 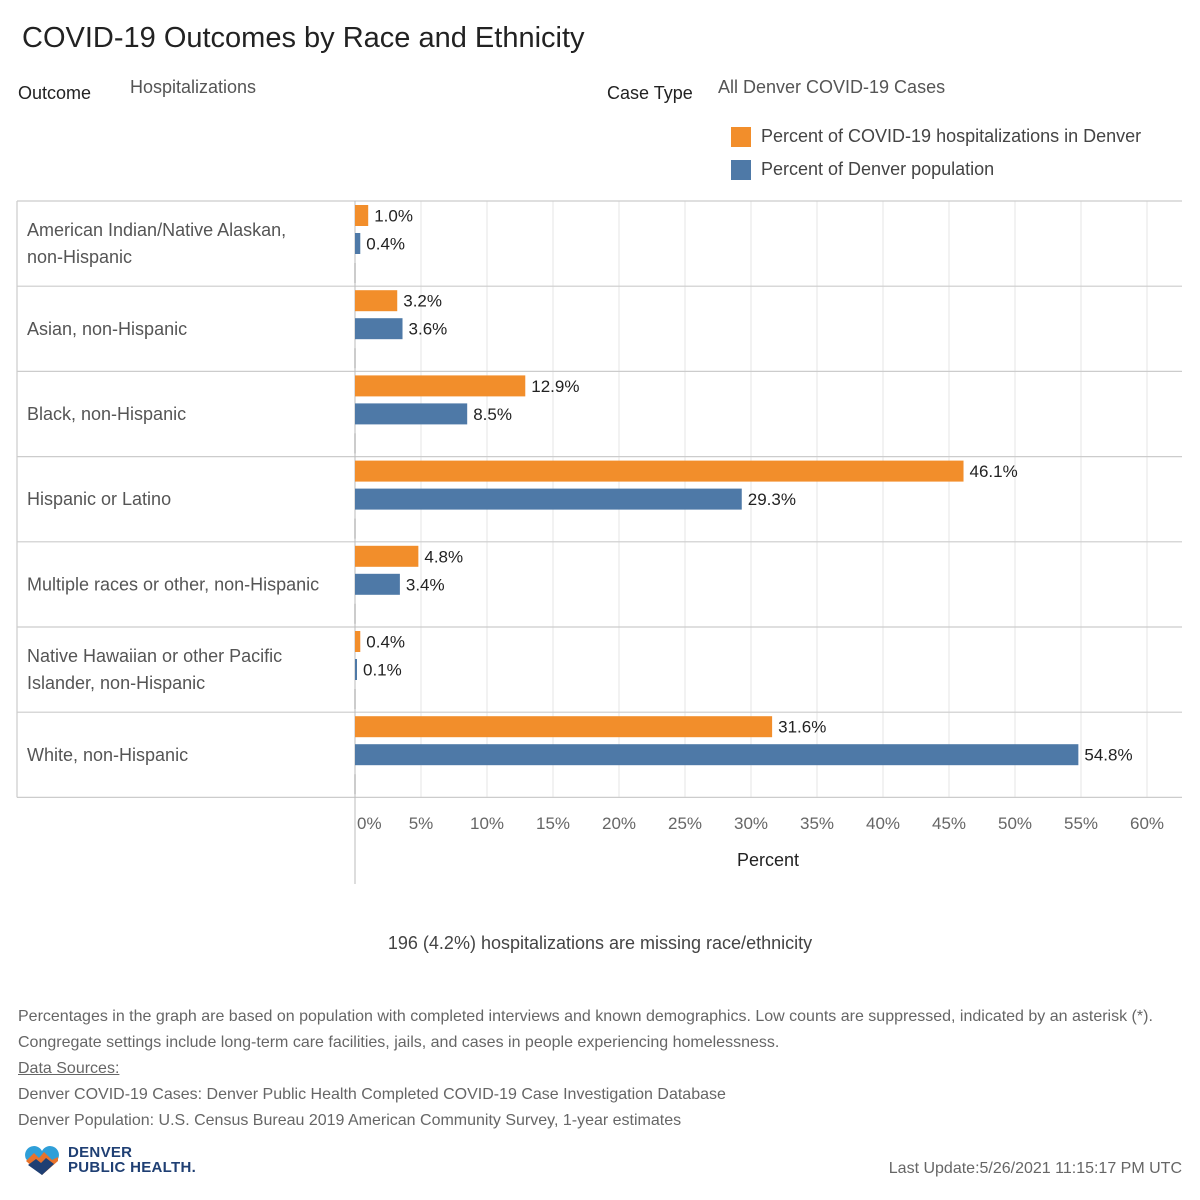 I want to click on x-tick-label: 35%, so click(x=817, y=823).